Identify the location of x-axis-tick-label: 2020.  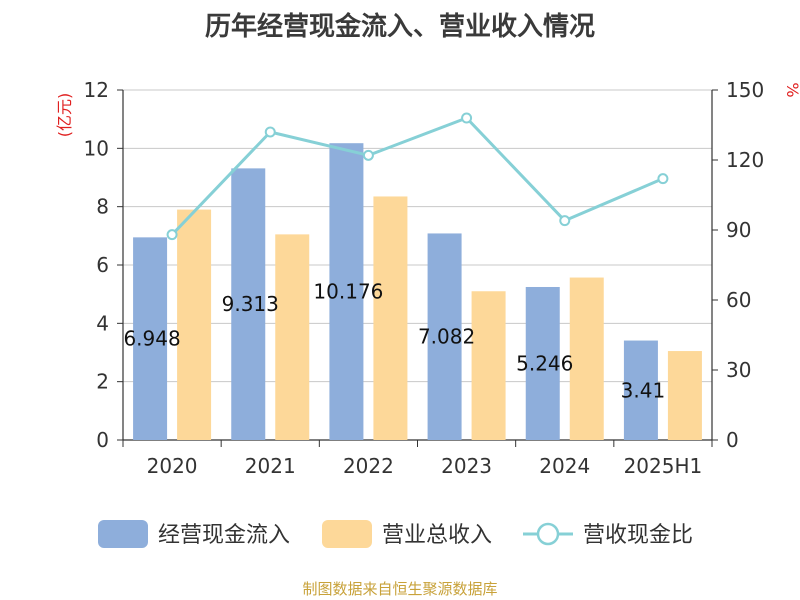
(172, 466).